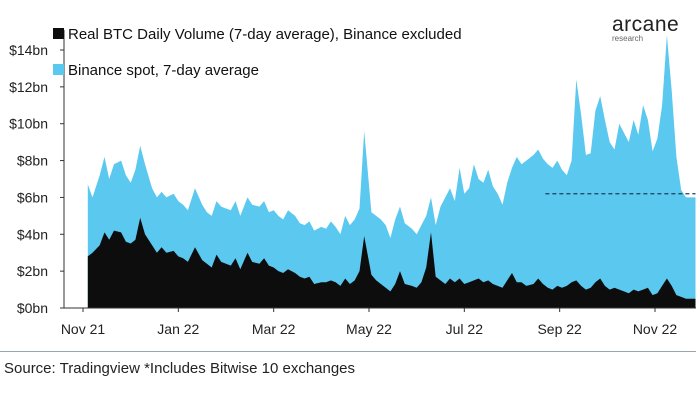  I want to click on y-tick-label: $14bn, so click(28, 50).